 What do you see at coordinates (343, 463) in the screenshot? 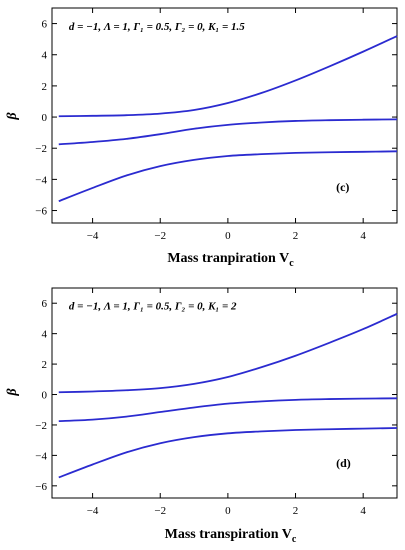
I see `panel-label: (d)` at bounding box center [343, 463].